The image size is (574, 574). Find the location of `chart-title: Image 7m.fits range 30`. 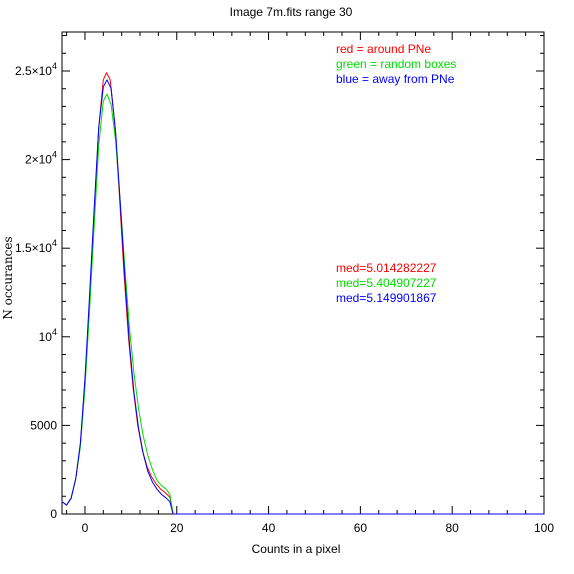

chart-title: Image 7m.fits range 30 is located at coordinates (291, 12).